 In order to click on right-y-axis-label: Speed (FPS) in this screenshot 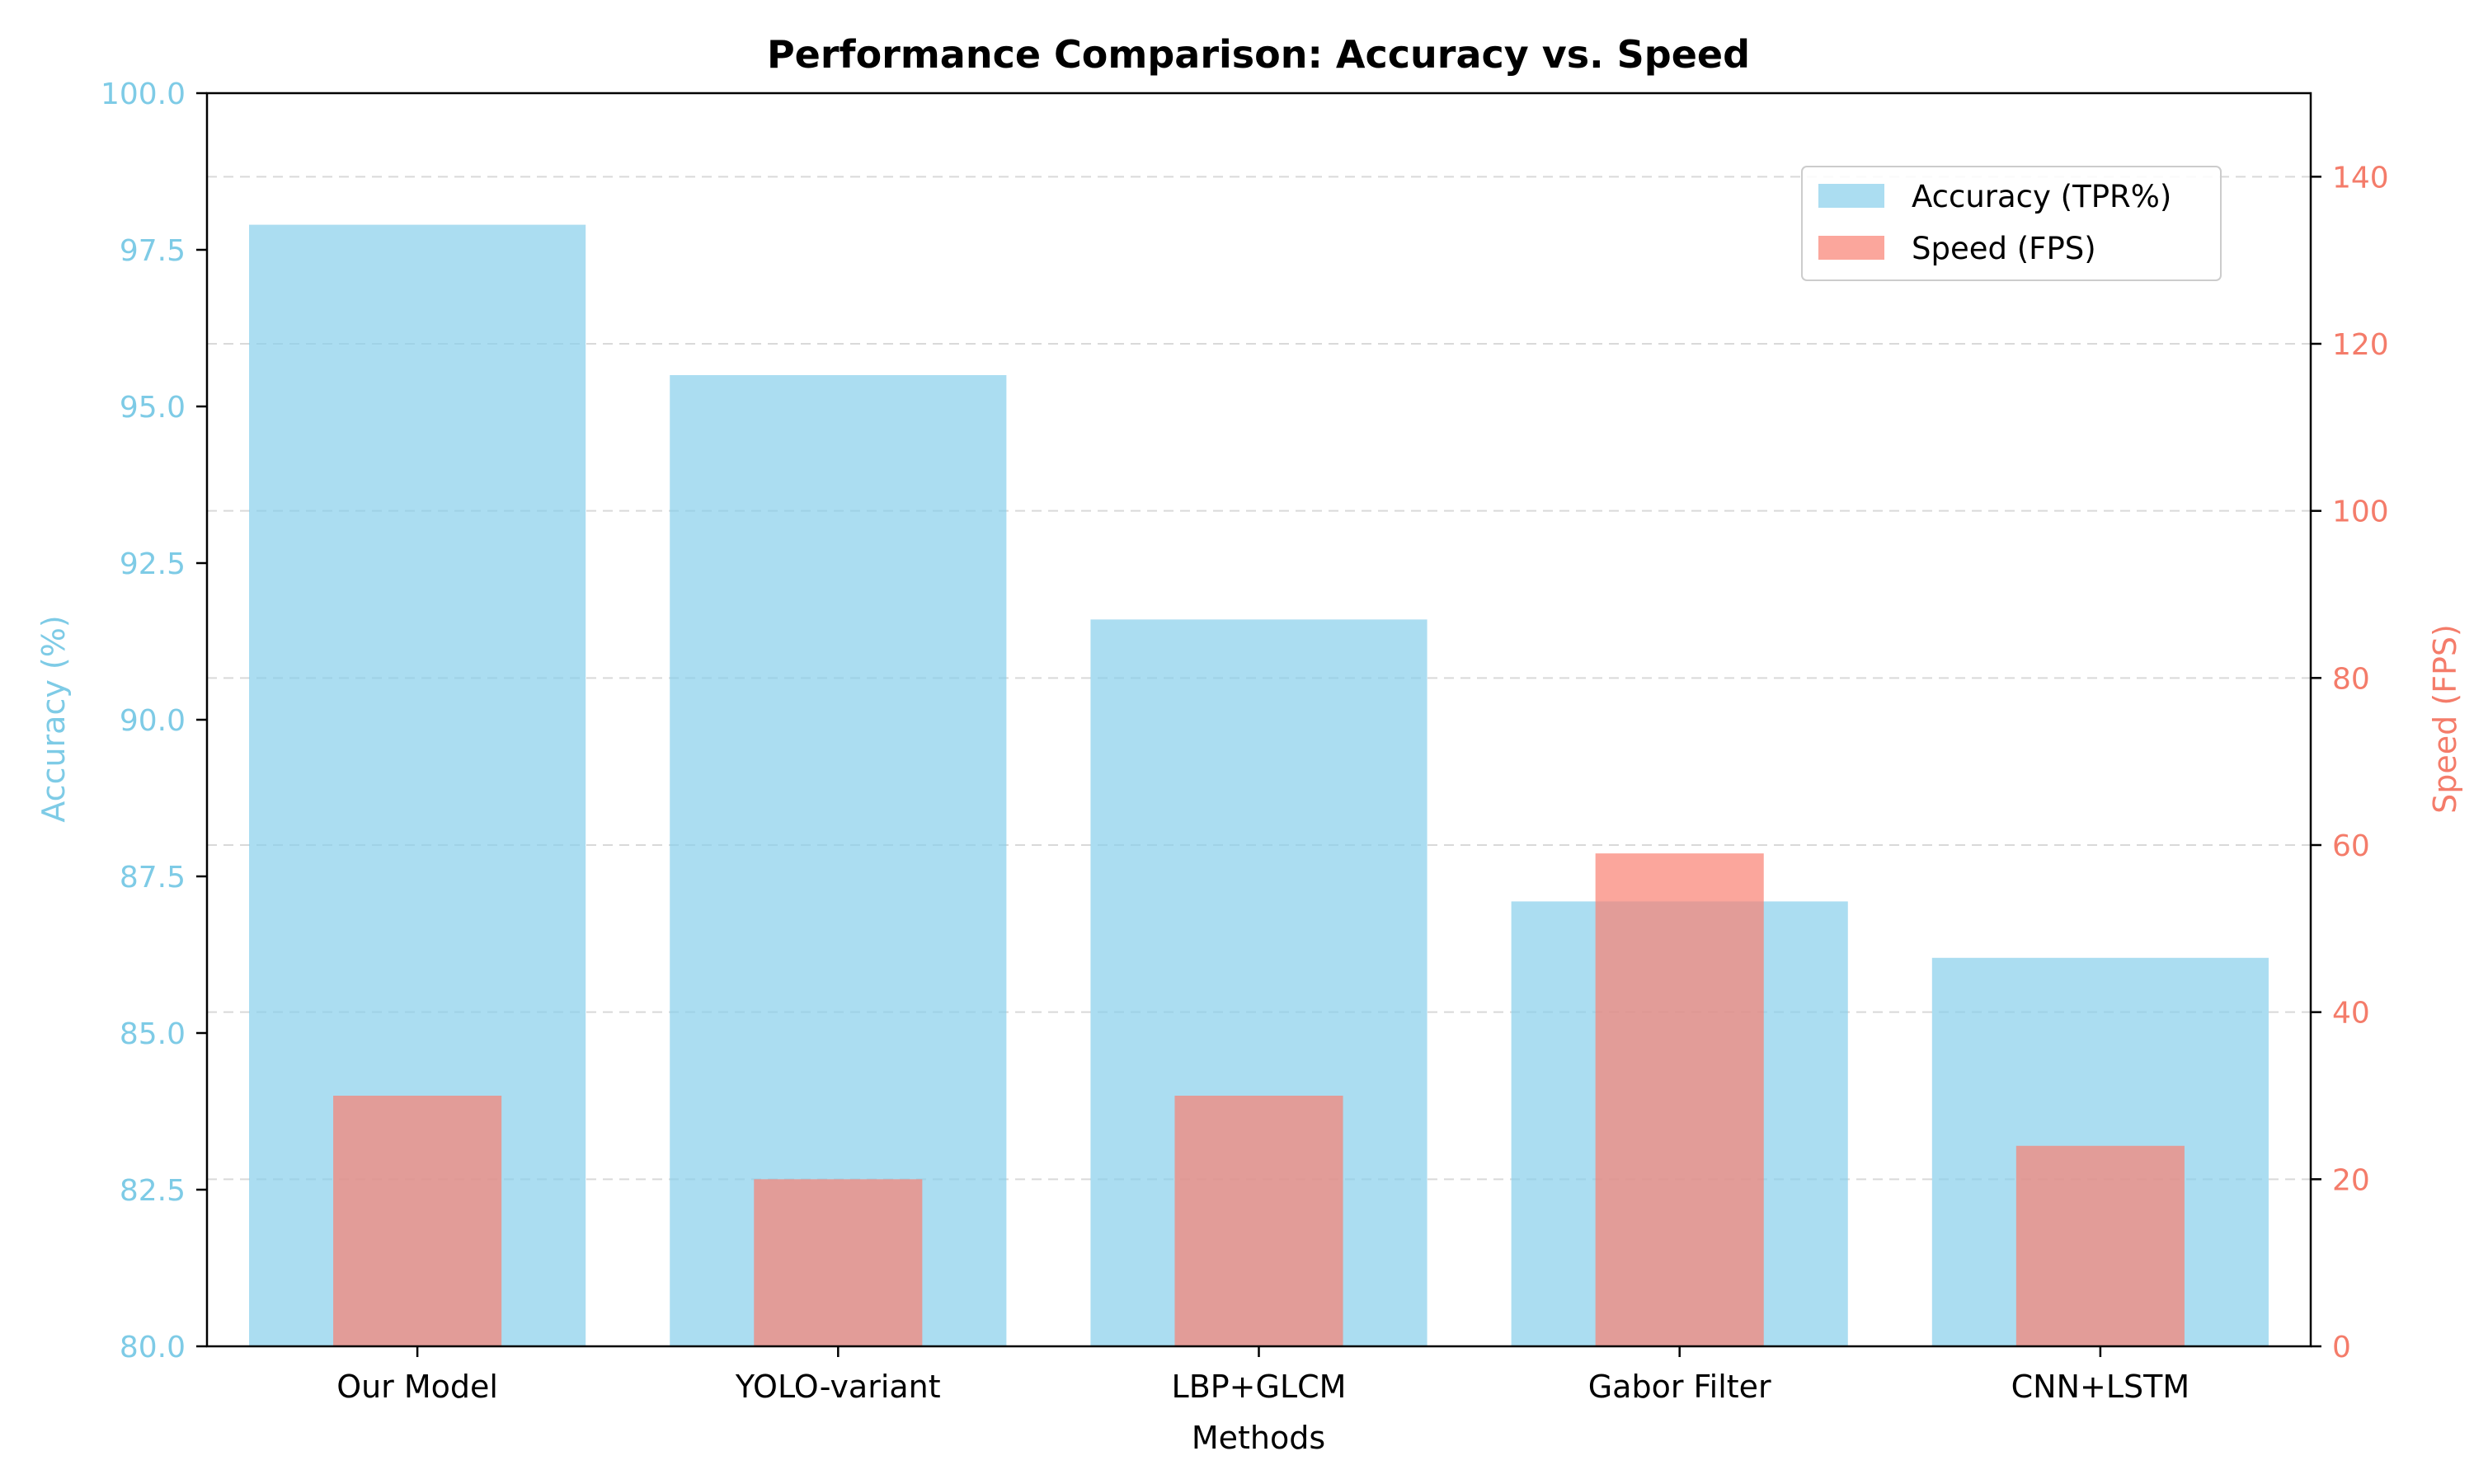, I will do `click(2445, 719)`.